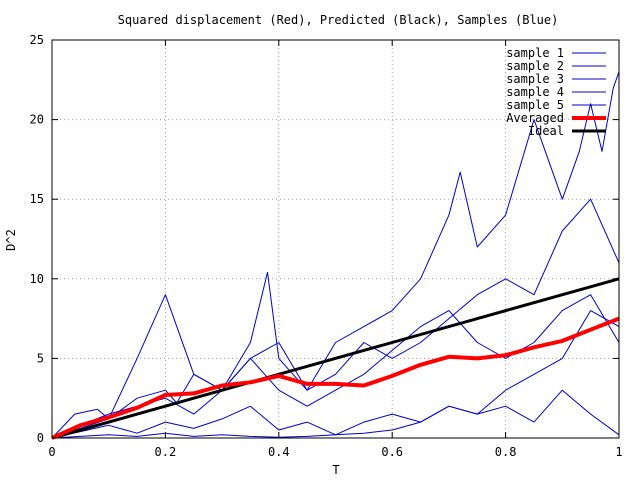  Describe the element at coordinates (51, 452) in the screenshot. I see `x-tick-label: 0` at that location.